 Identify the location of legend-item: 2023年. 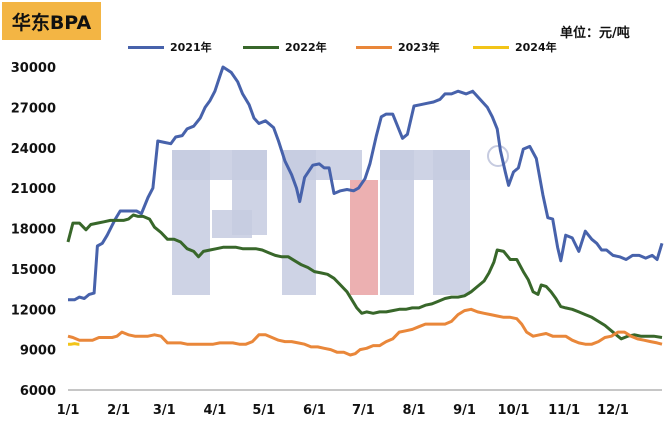
(398, 47).